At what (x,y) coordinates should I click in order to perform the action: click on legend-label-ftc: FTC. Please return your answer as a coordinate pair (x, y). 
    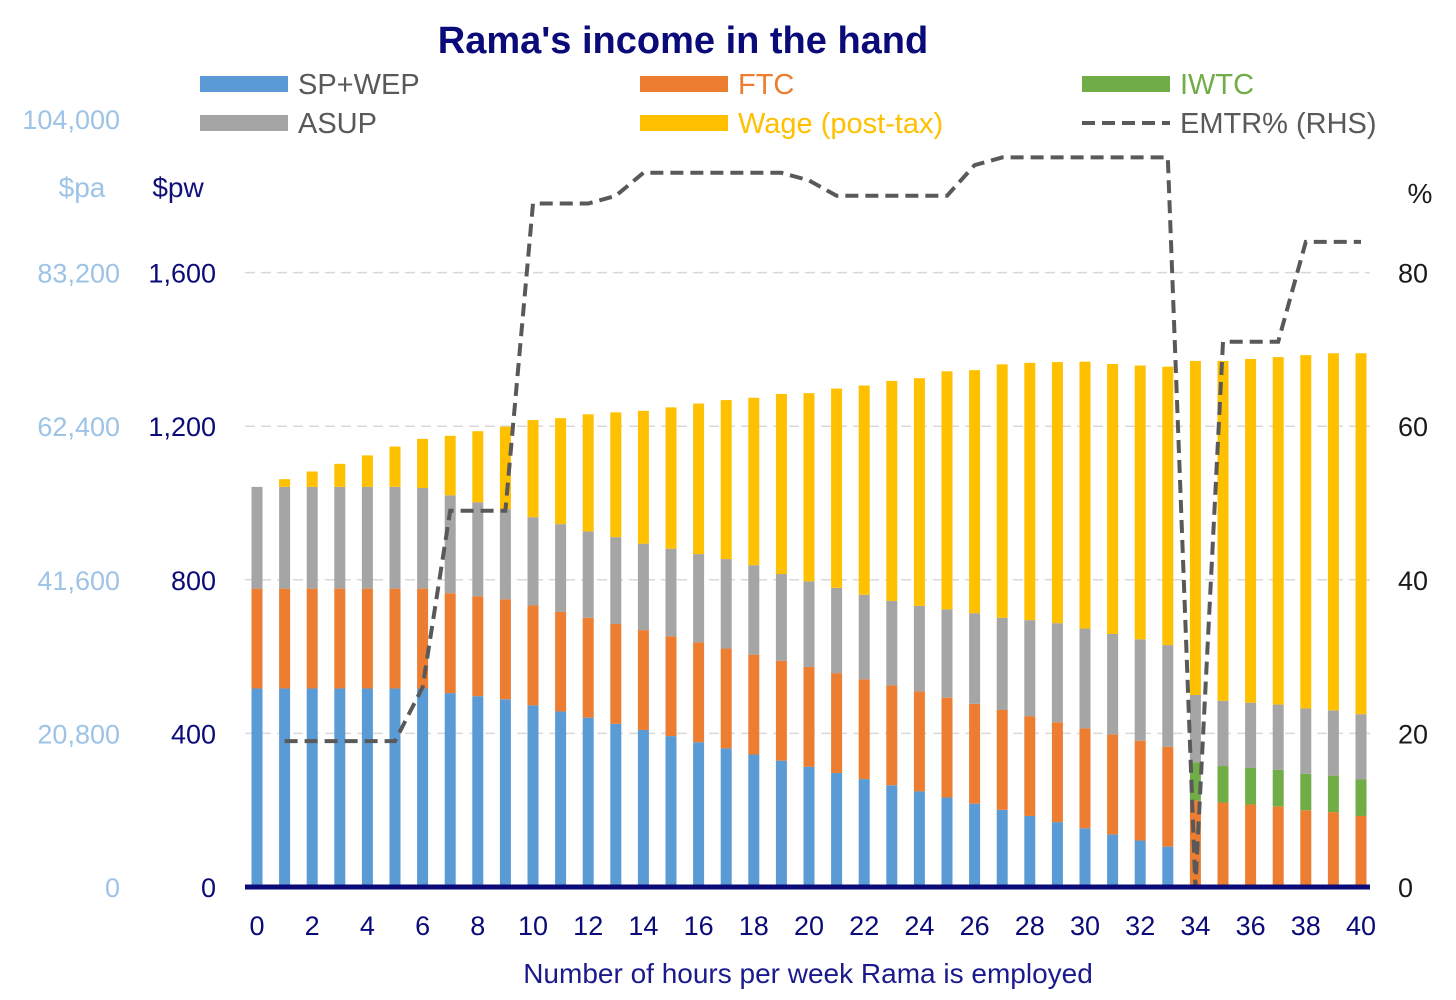
    Looking at the image, I should click on (766, 85).